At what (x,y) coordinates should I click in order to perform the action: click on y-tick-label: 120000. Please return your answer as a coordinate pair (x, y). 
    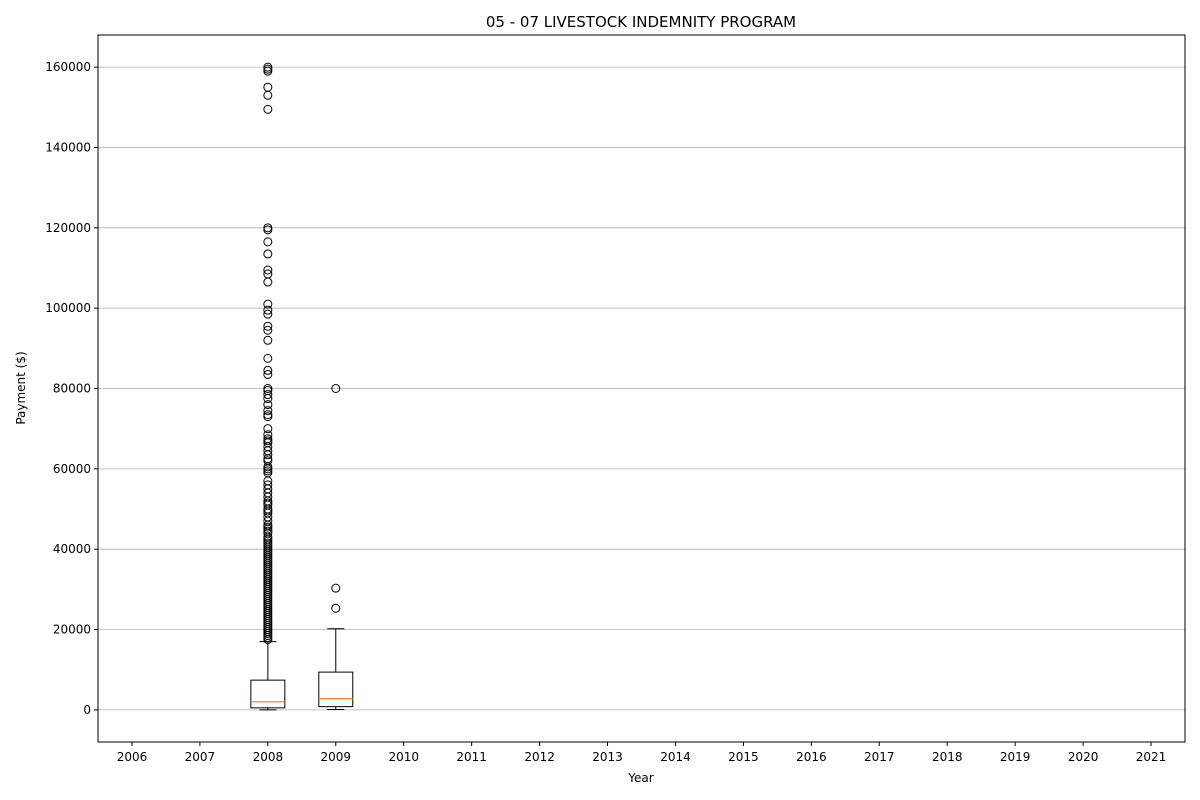
    Looking at the image, I should click on (68, 228).